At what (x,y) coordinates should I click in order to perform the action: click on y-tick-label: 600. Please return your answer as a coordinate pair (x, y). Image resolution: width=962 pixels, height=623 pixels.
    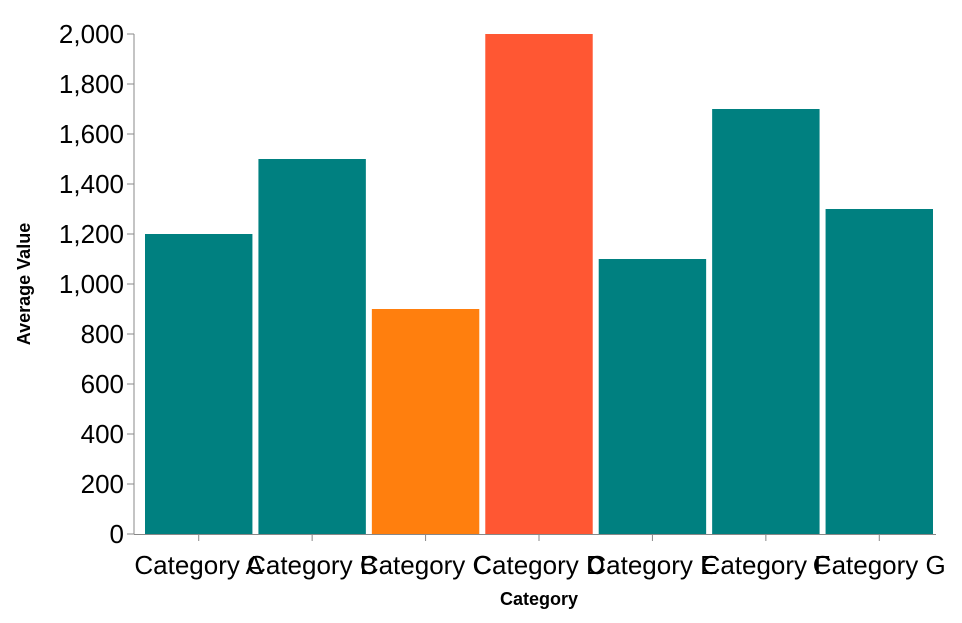
    Looking at the image, I should click on (102, 384).